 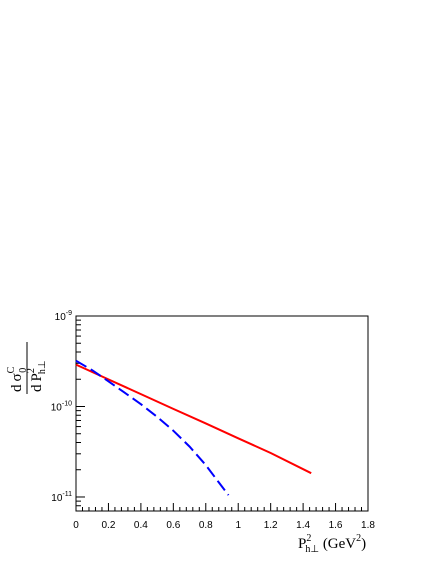 I want to click on series-line-dashed, so click(x=152, y=427).